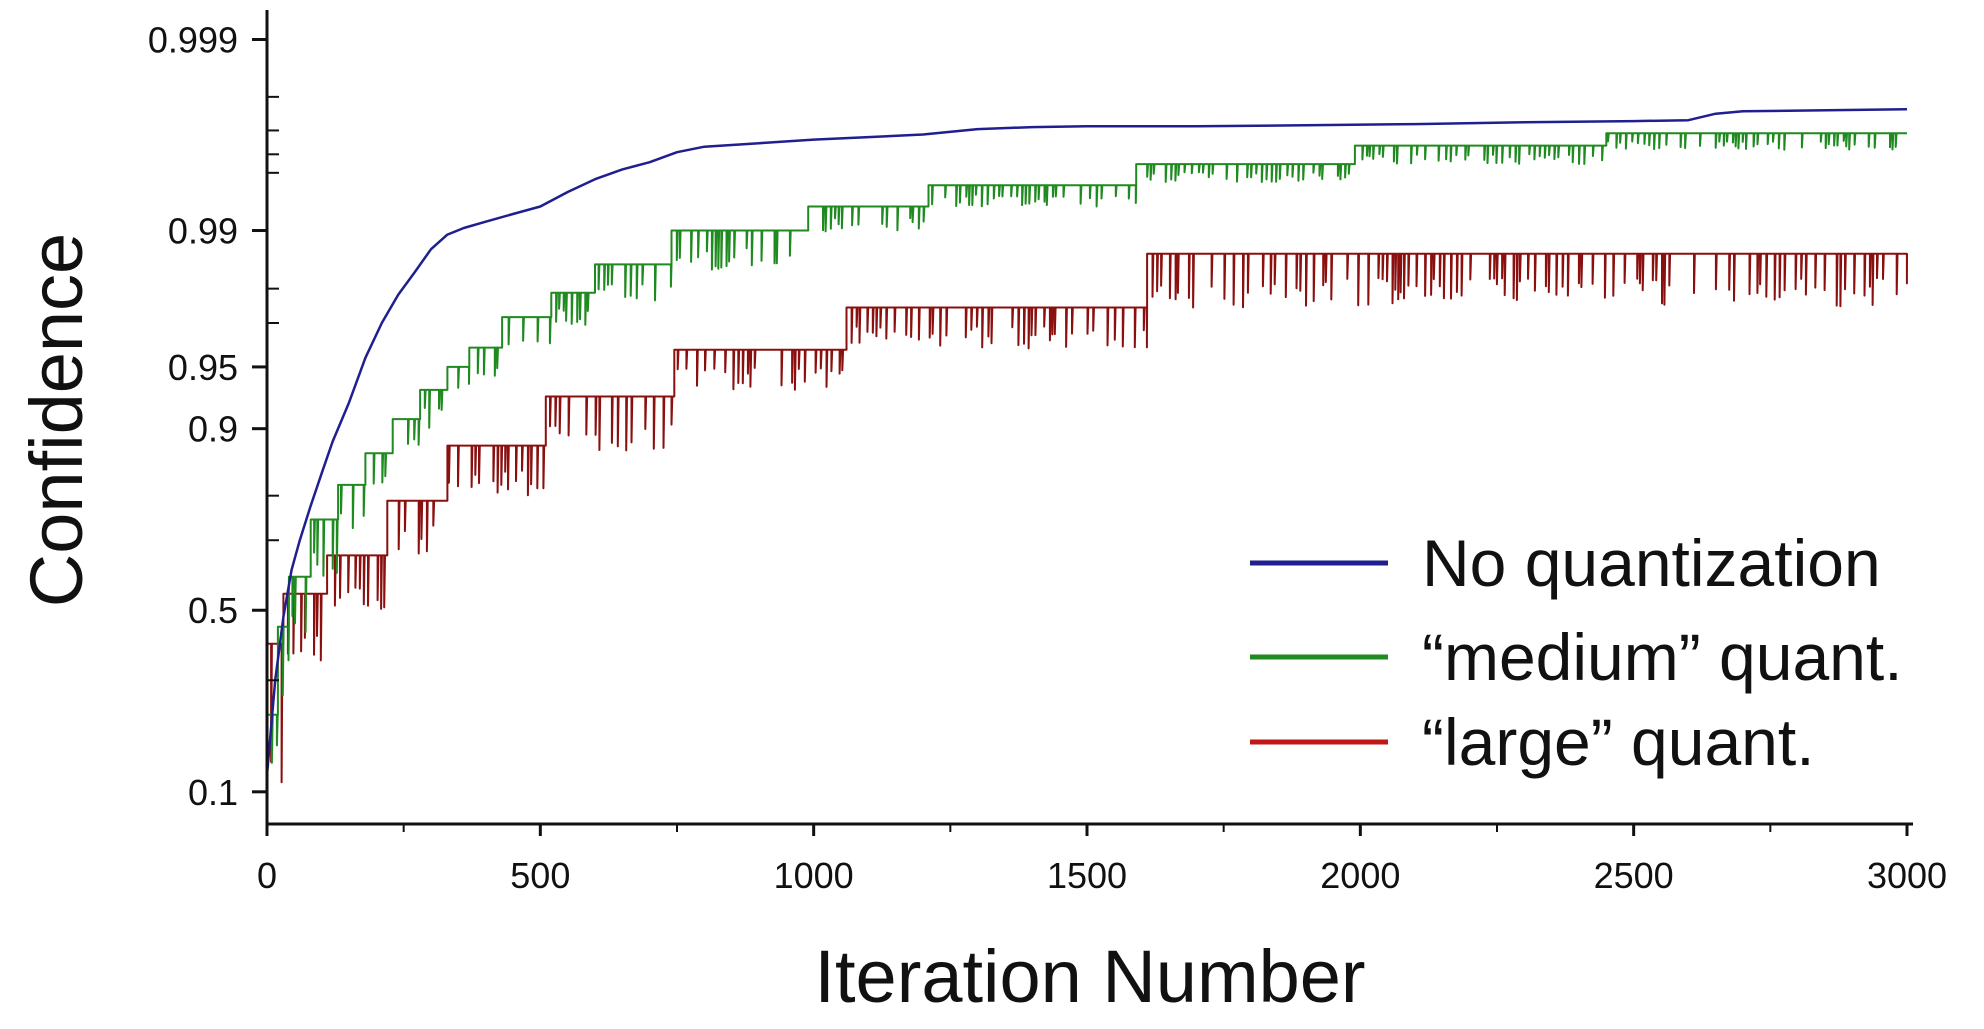  I want to click on legend-label-large-quant: “large” quant., so click(1618, 742).